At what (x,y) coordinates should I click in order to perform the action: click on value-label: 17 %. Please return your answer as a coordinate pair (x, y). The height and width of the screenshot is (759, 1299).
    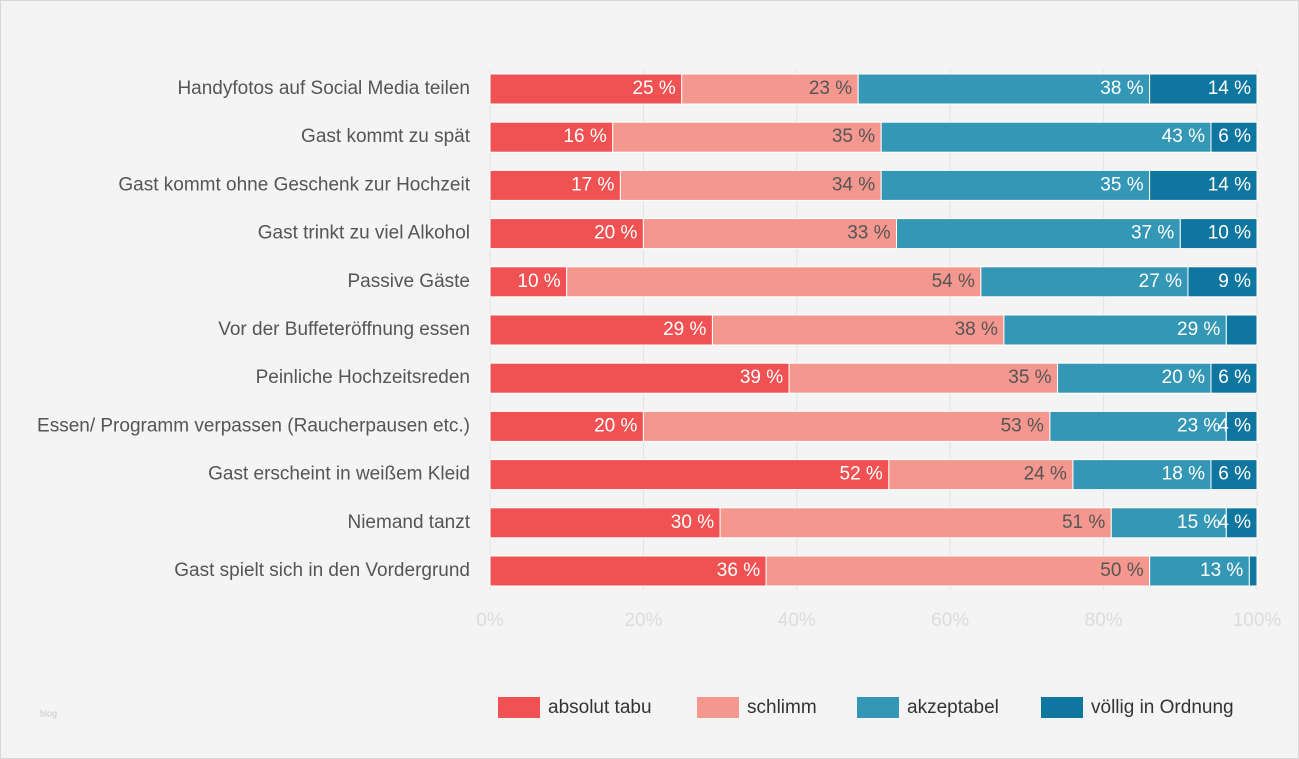
    Looking at the image, I should click on (592, 184).